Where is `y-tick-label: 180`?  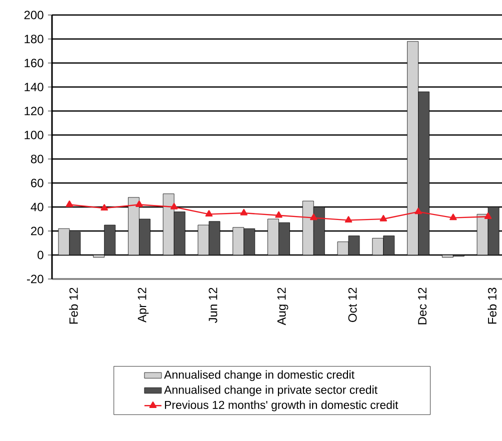
y-tick-label: 180 is located at coordinates (34, 39).